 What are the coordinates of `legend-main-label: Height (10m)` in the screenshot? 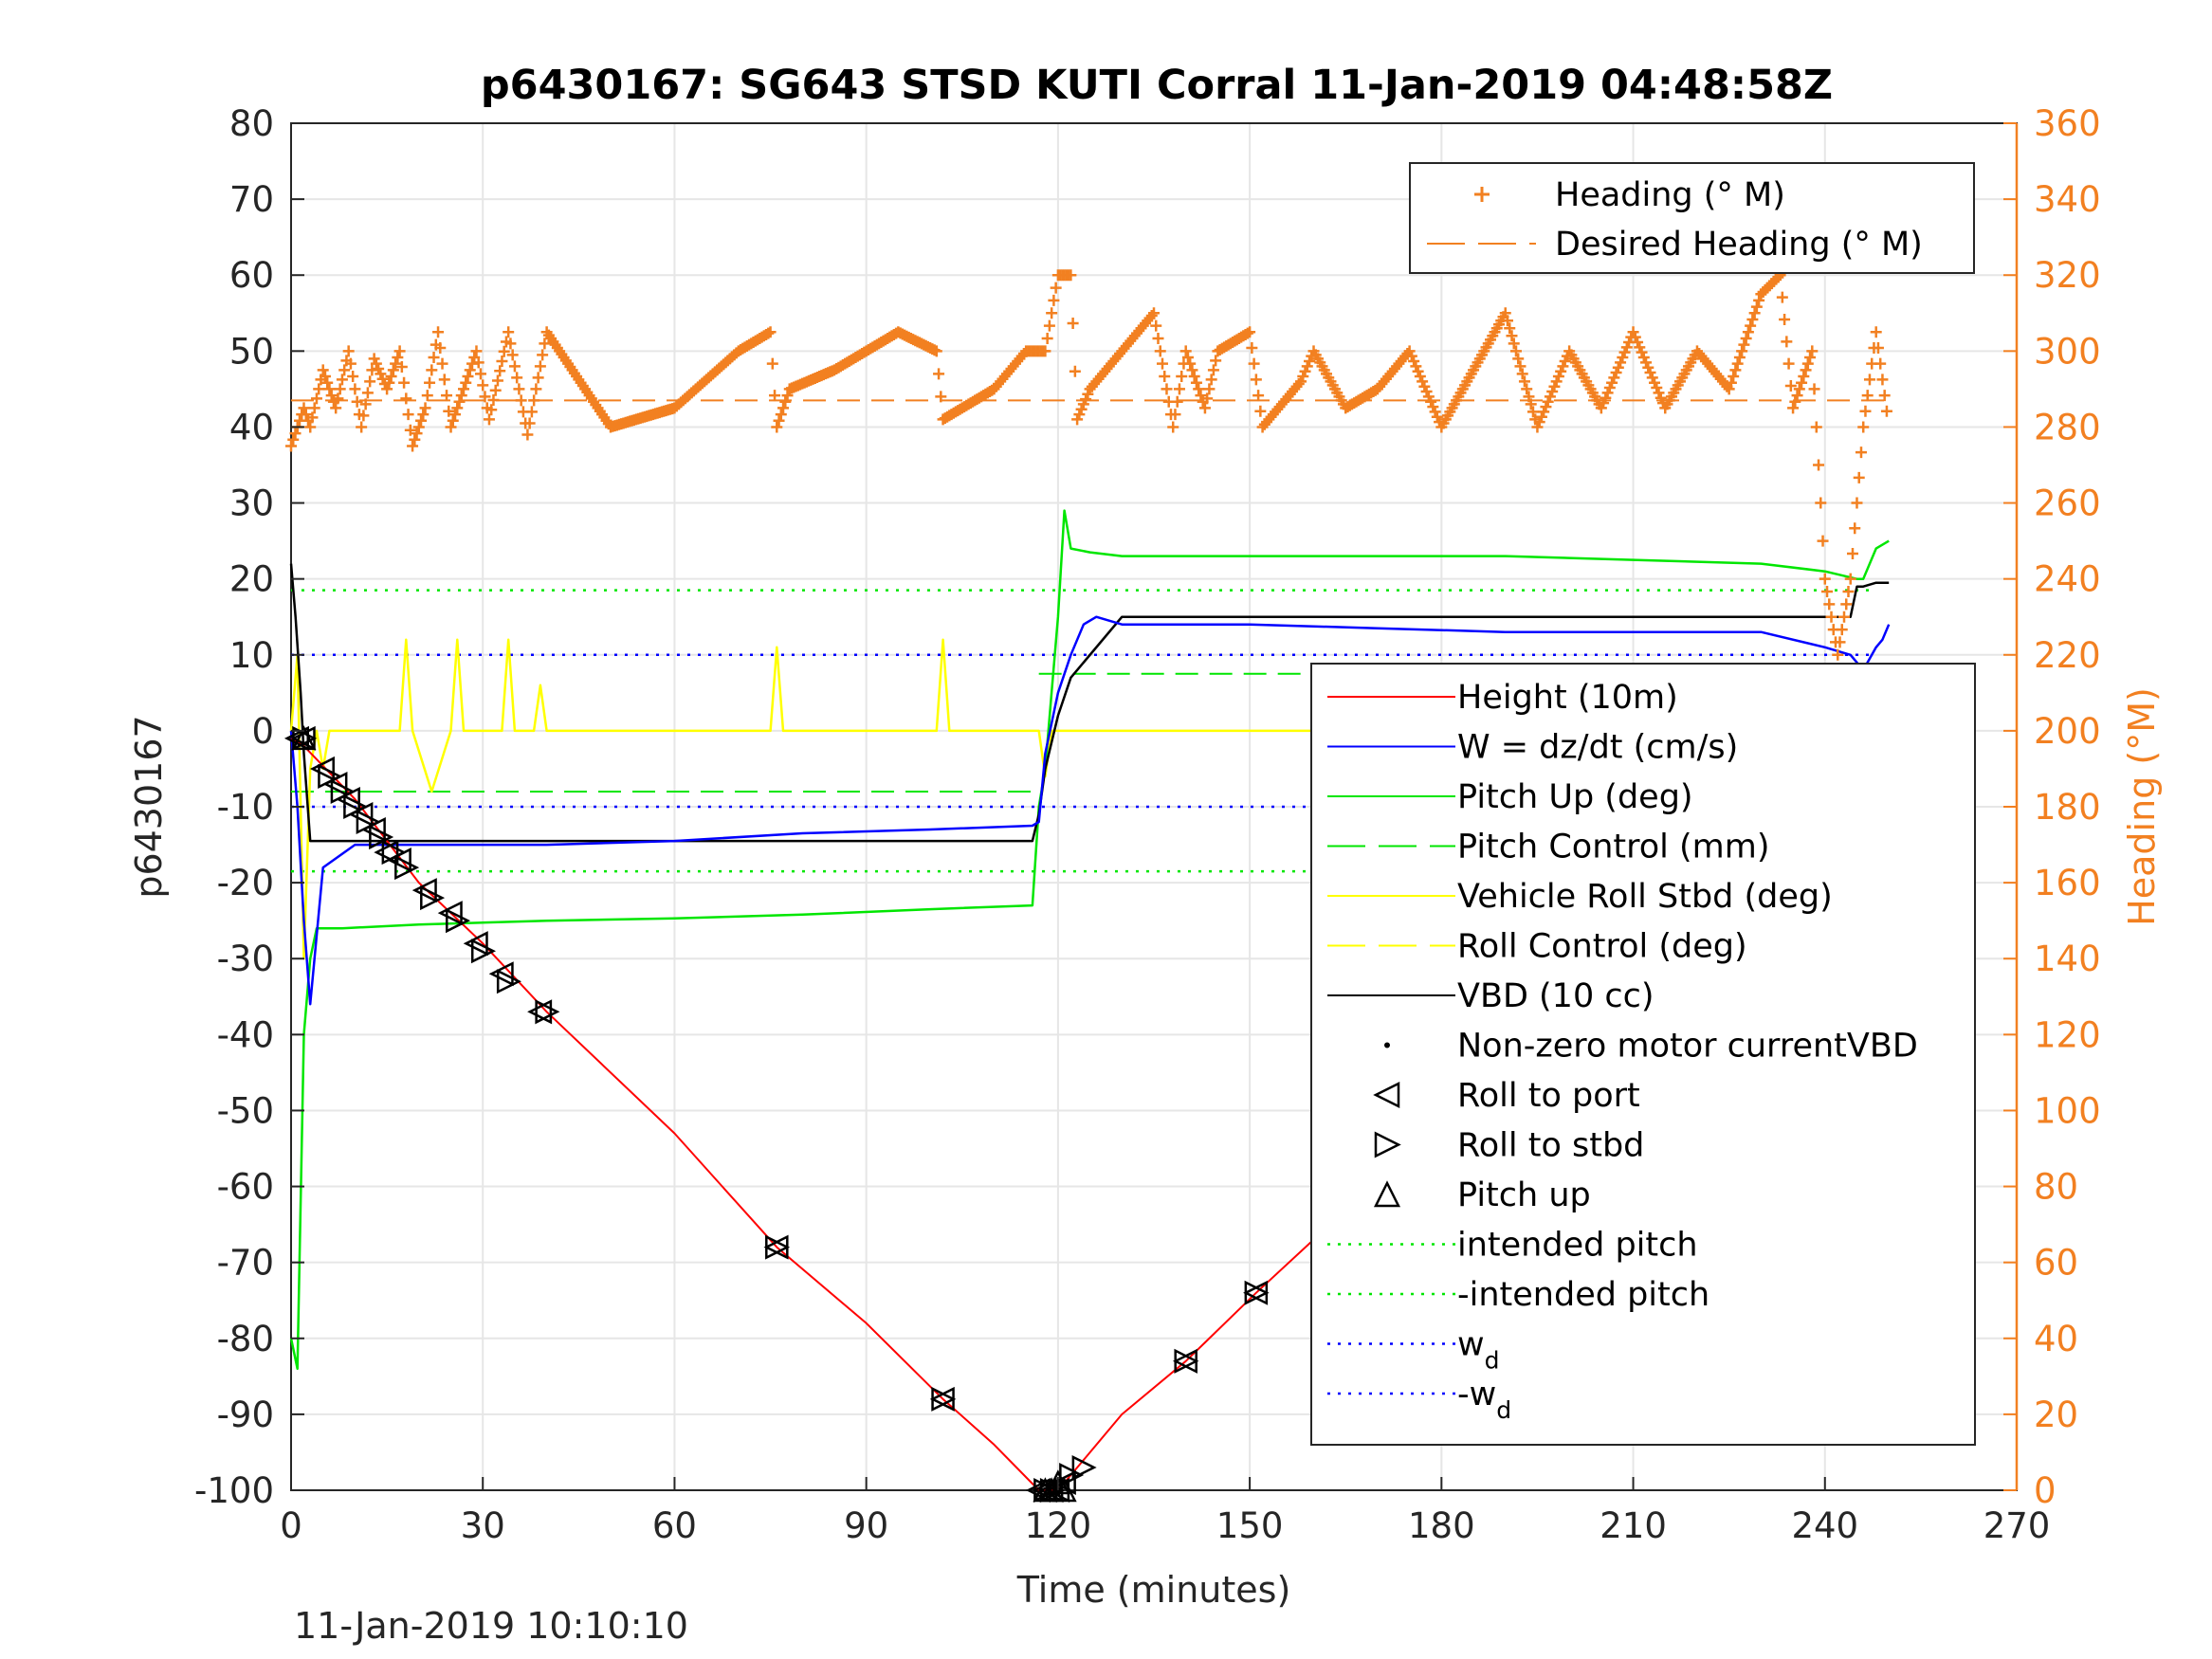 It's located at (1567, 698).